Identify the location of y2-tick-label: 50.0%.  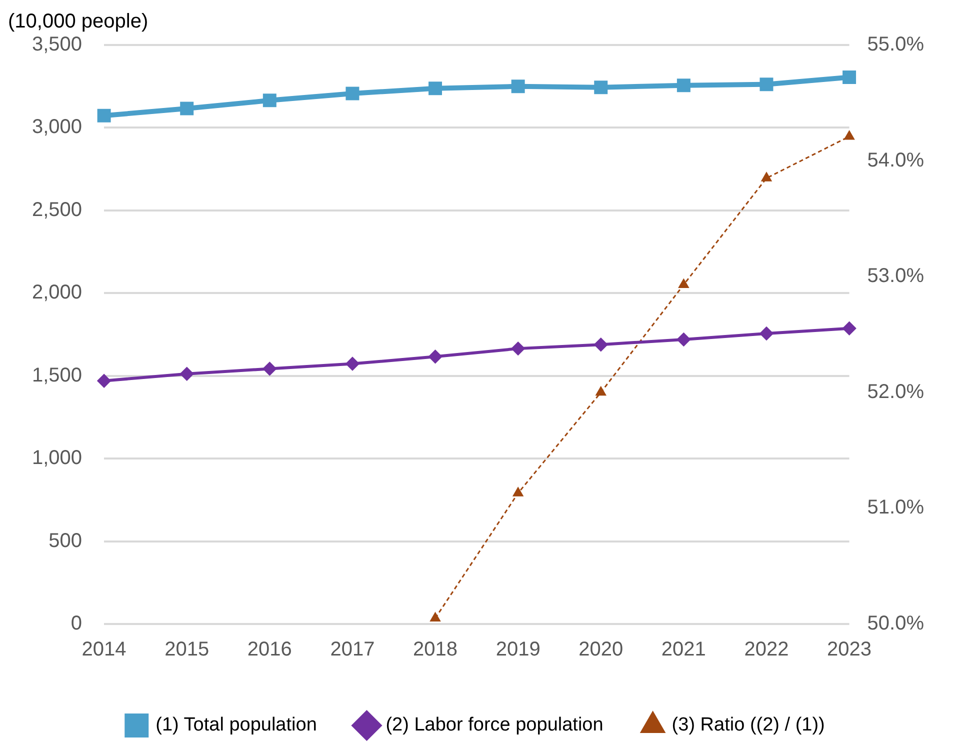
(895, 623).